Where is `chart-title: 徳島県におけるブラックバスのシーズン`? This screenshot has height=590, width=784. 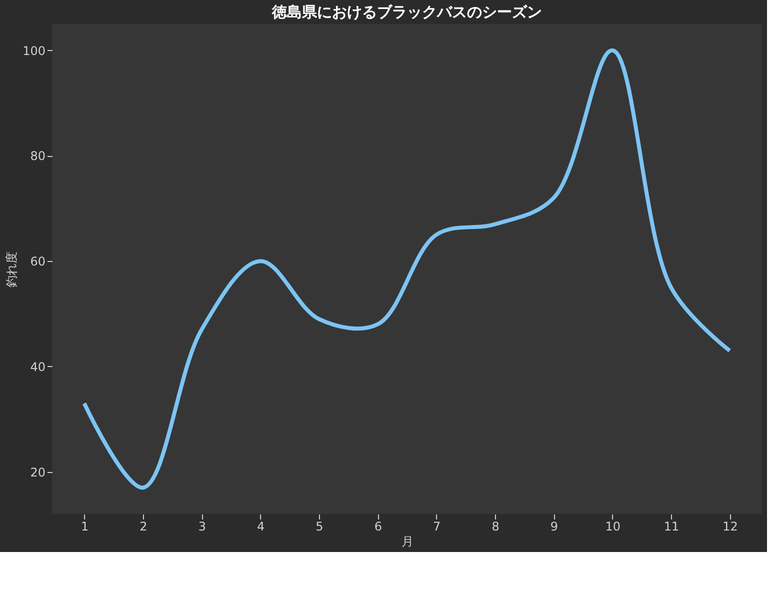 chart-title: 徳島県におけるブラックバスのシーズン is located at coordinates (406, 12).